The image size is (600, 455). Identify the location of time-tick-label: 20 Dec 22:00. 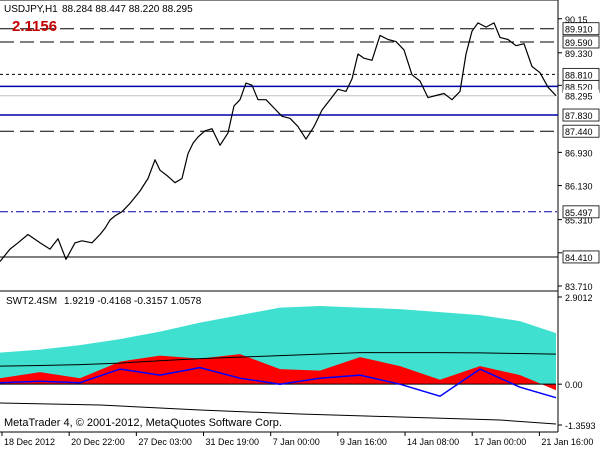
(98, 442).